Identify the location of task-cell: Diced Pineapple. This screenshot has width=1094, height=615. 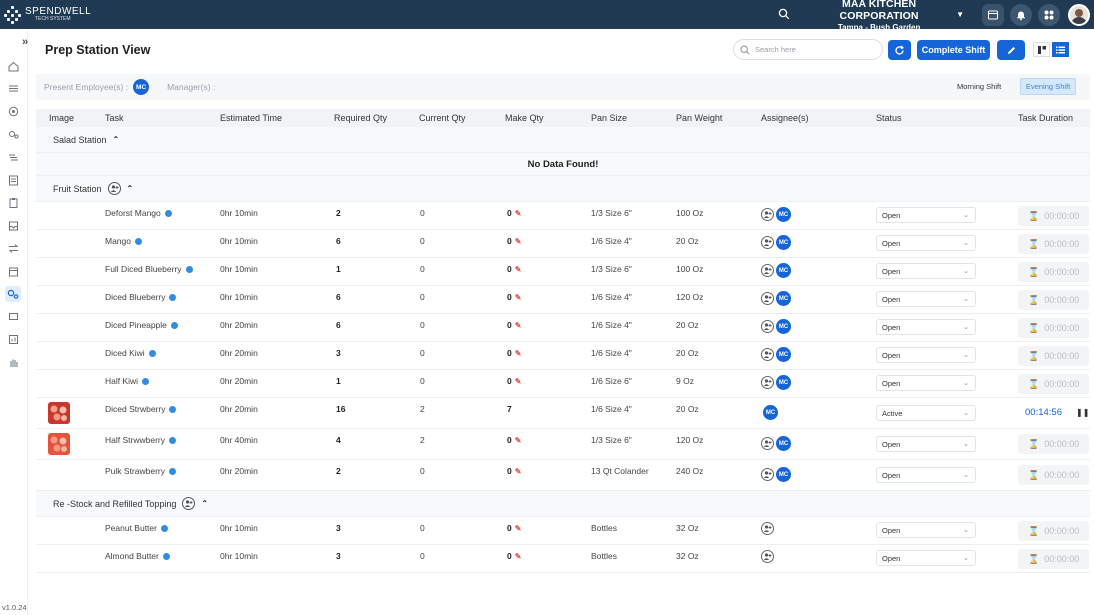
(141, 325).